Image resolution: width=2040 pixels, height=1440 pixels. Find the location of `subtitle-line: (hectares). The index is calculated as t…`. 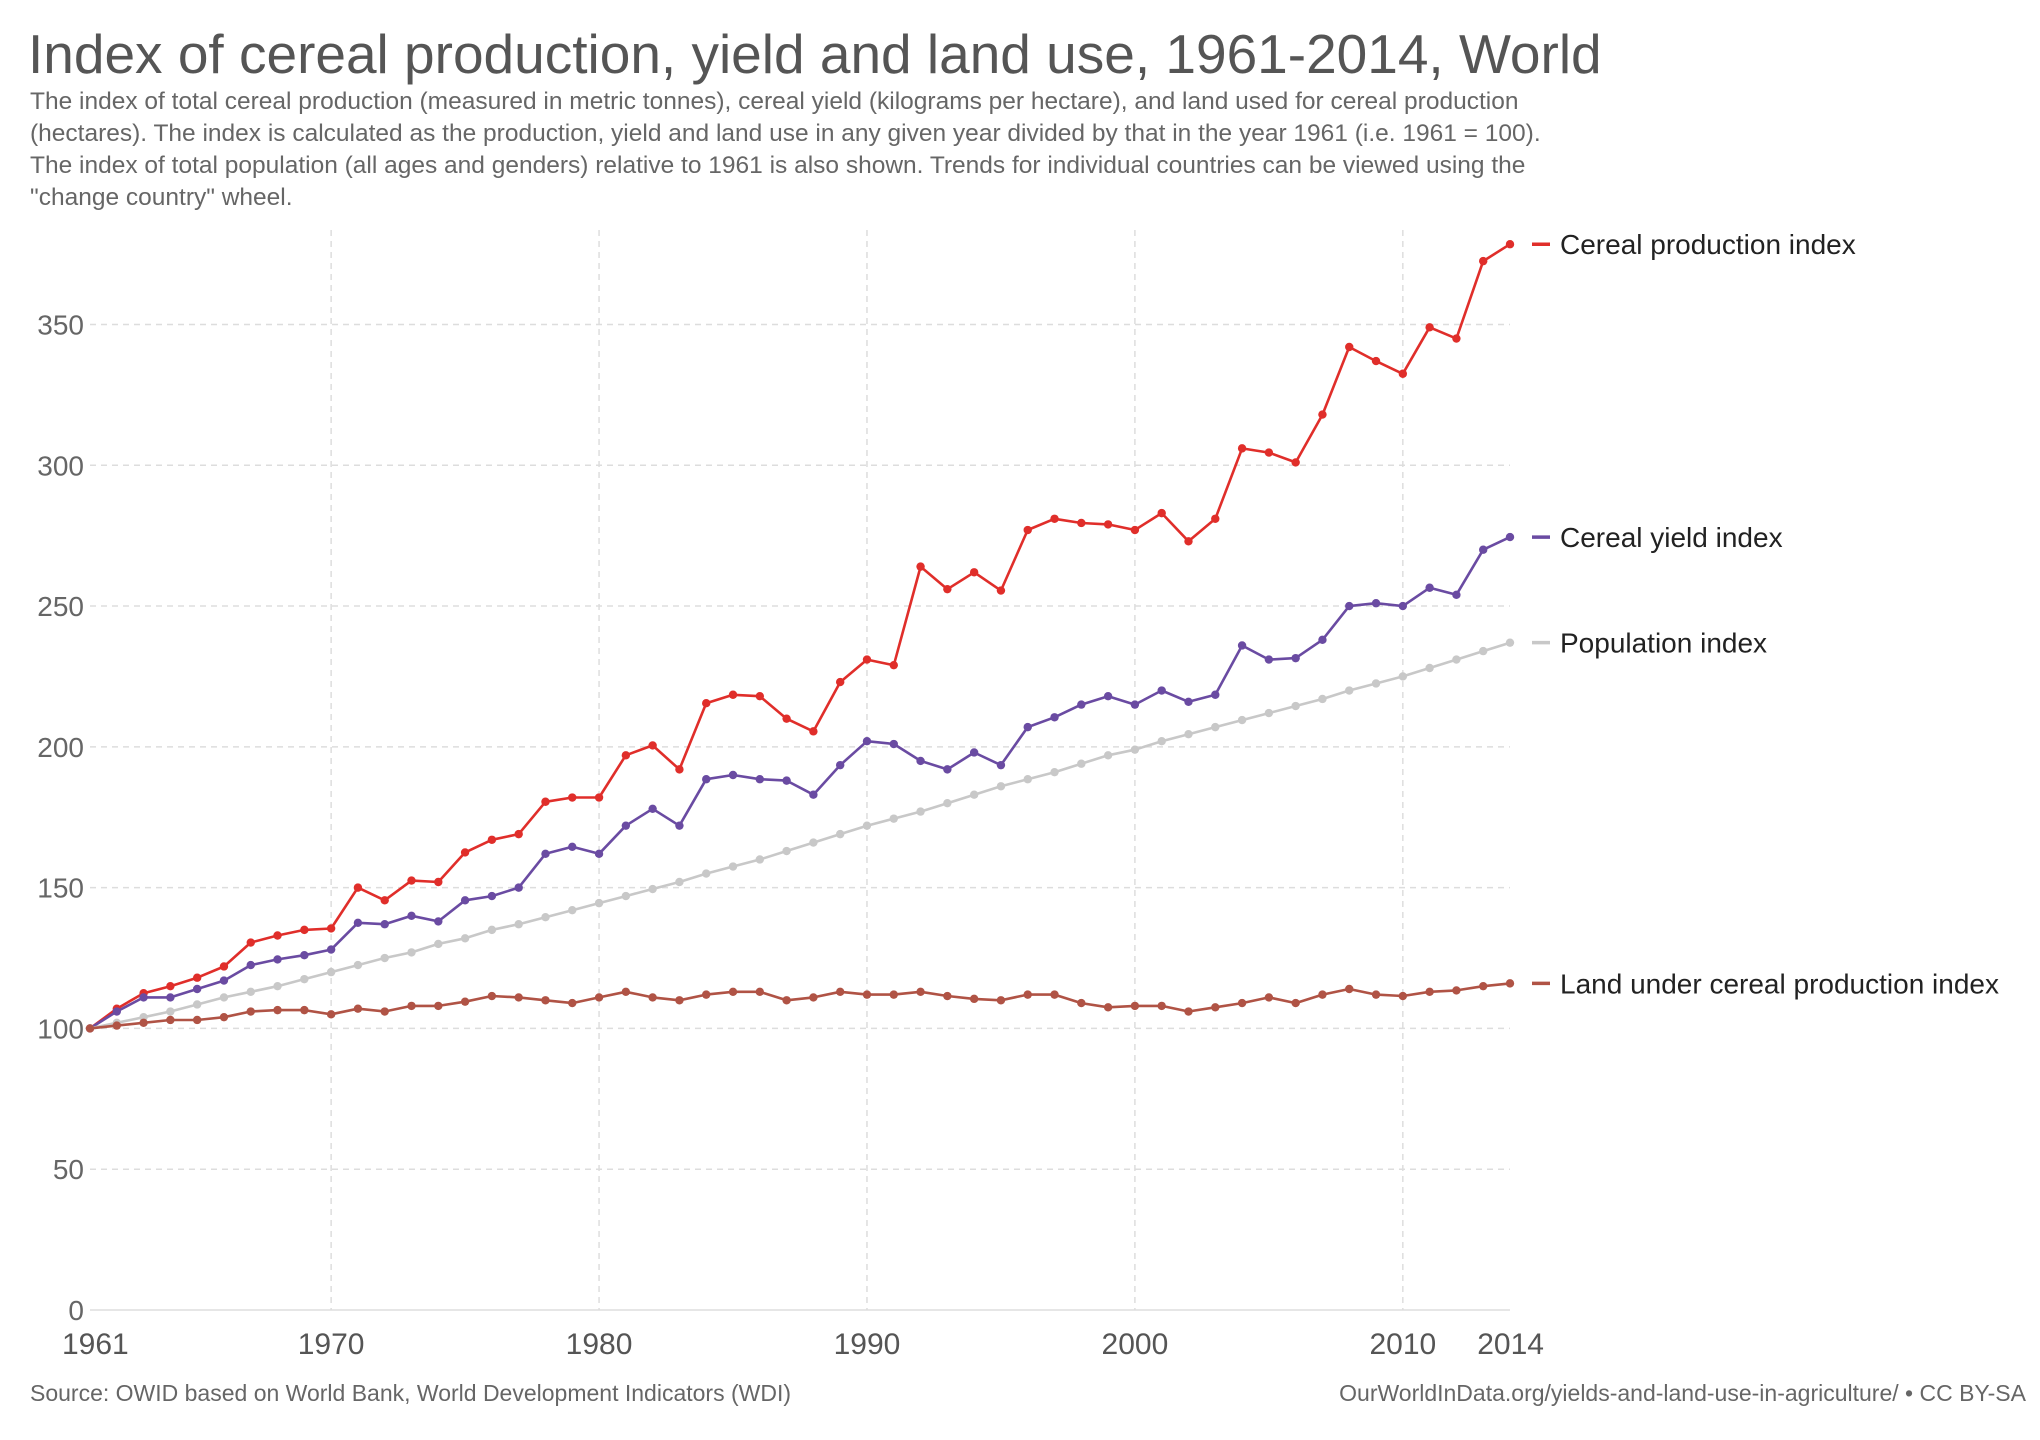

subtitle-line: (hectares). The index is calculated as t… is located at coordinates (785, 133).